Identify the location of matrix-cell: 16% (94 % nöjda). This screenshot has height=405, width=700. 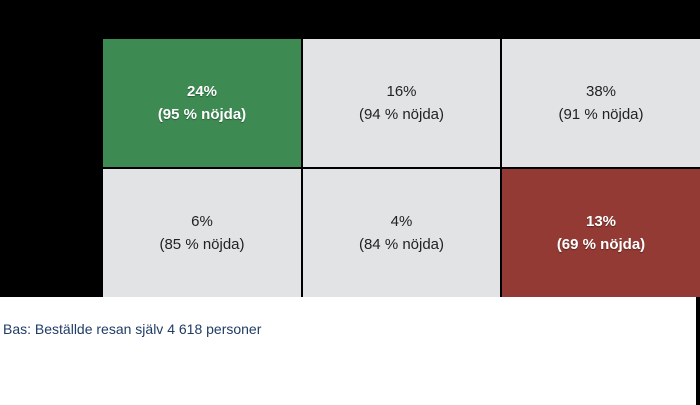
(401, 103).